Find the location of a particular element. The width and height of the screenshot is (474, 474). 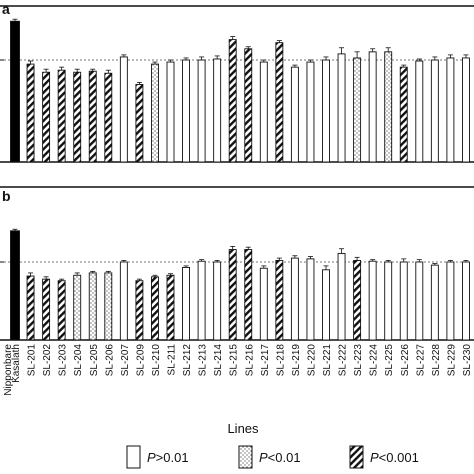

legend: P>0.01 P<0.01 P<0.001 is located at coordinates (272, 457).